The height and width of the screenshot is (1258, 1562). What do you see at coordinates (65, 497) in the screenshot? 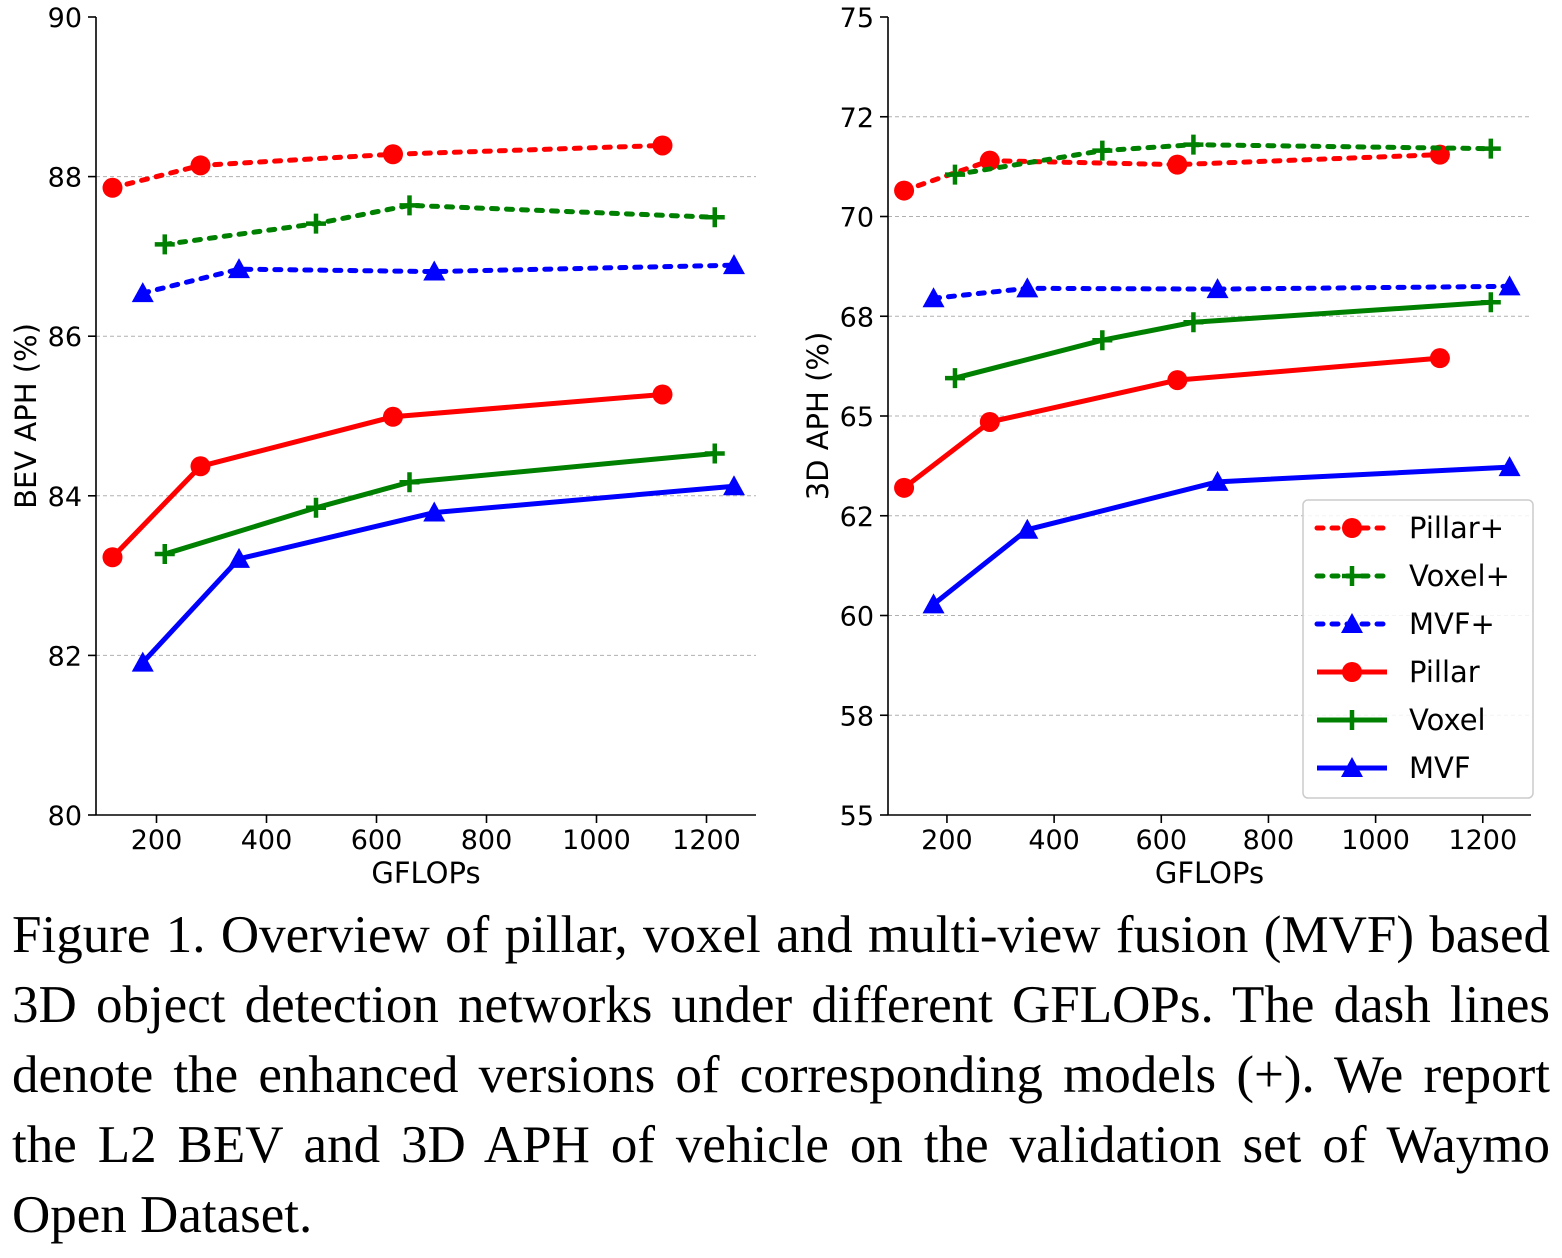
I see `y-tick-label: 84` at bounding box center [65, 497].